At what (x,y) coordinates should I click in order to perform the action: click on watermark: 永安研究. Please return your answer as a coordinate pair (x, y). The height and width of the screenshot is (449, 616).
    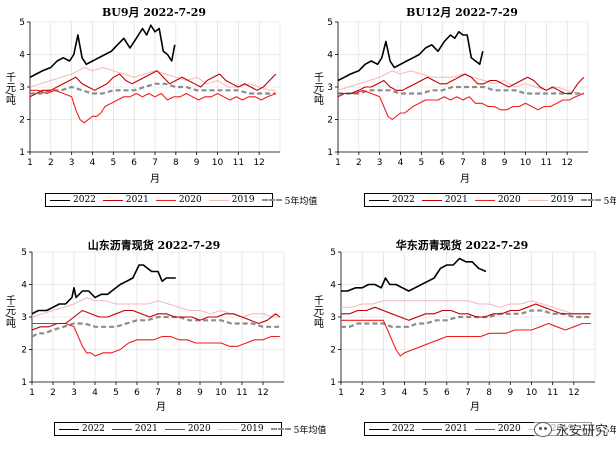
    Looking at the image, I should click on (570, 429).